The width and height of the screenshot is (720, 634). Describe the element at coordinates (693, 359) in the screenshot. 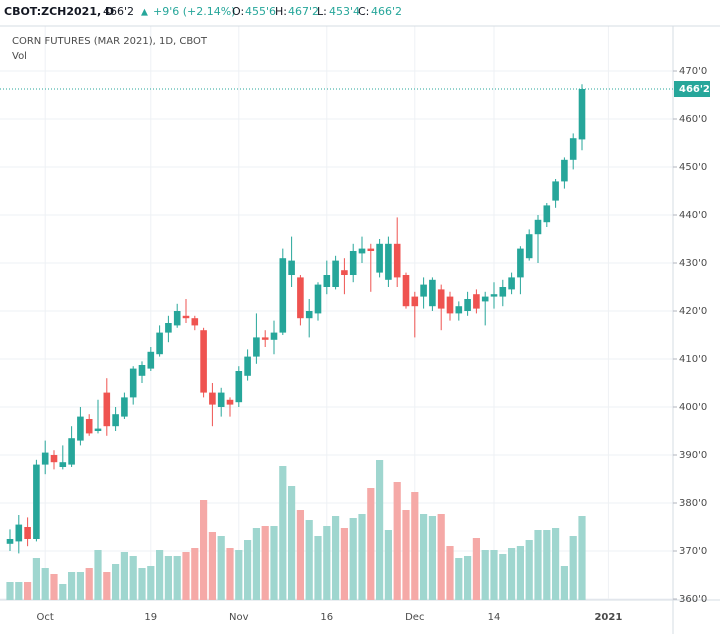

I see `y-tick-label: 410'0` at that location.